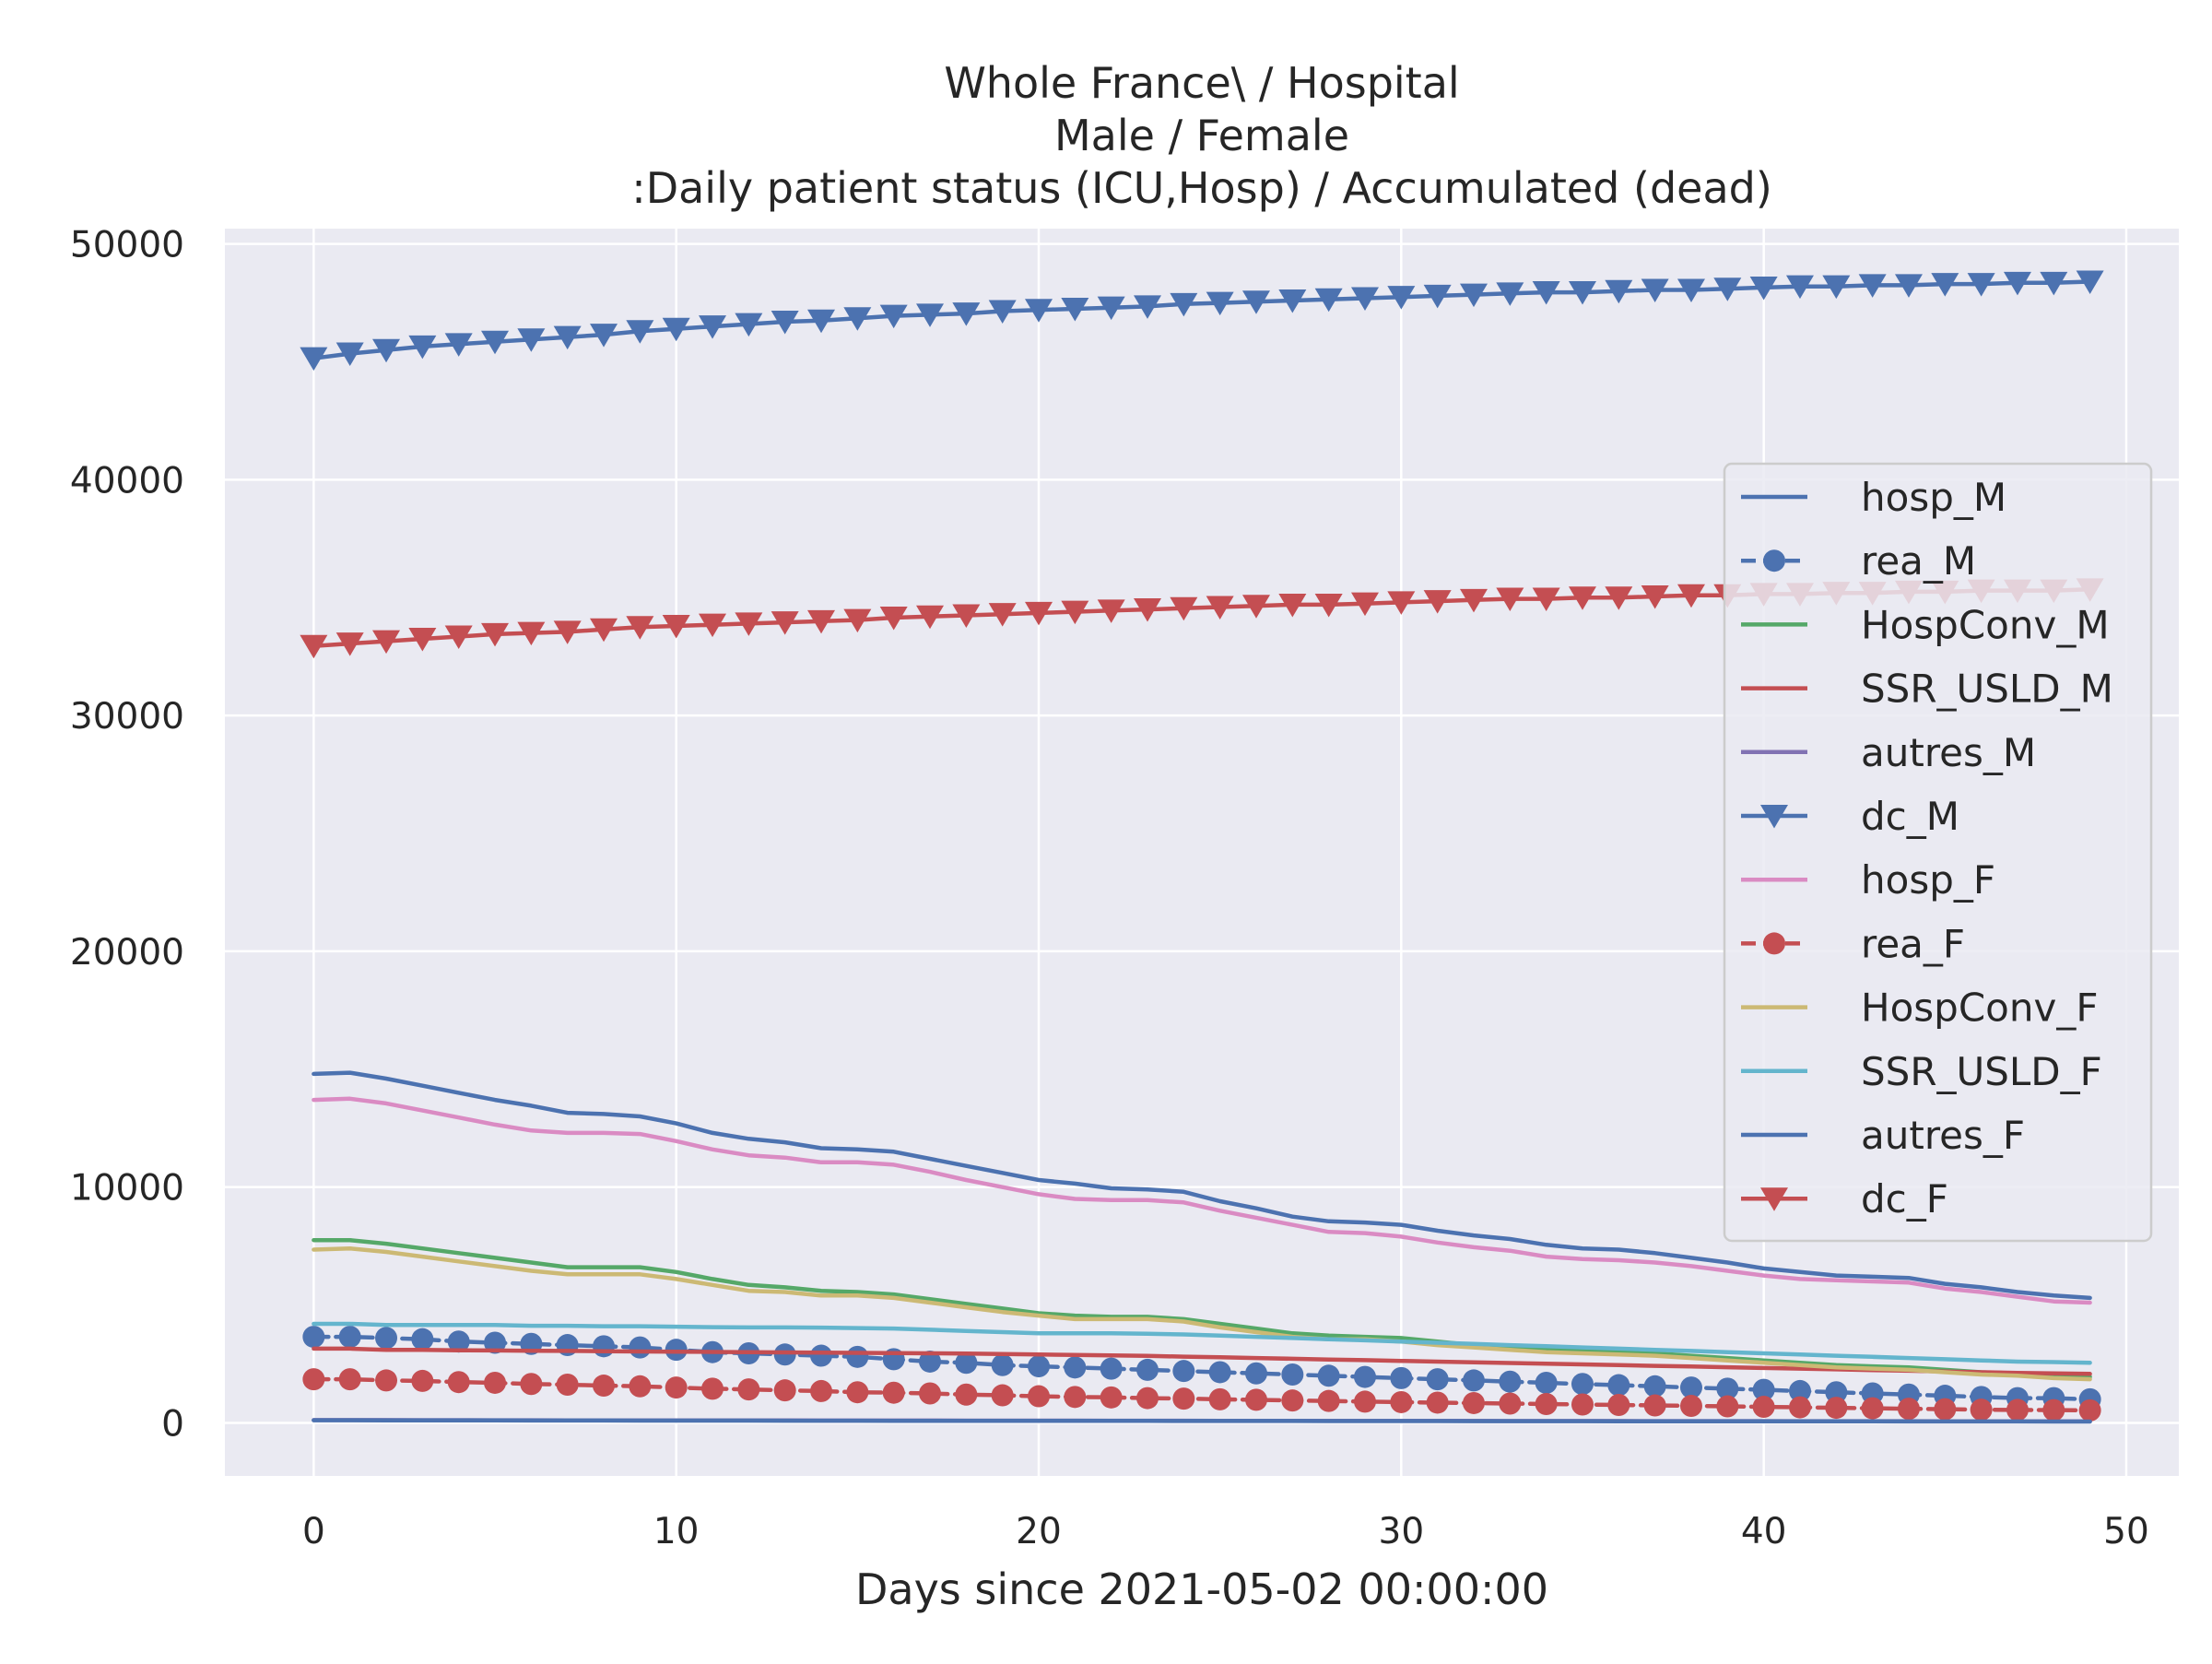 This screenshot has height=1664, width=2212. I want to click on legend-item-hosp-m: hosp_M, so click(1873, 497).